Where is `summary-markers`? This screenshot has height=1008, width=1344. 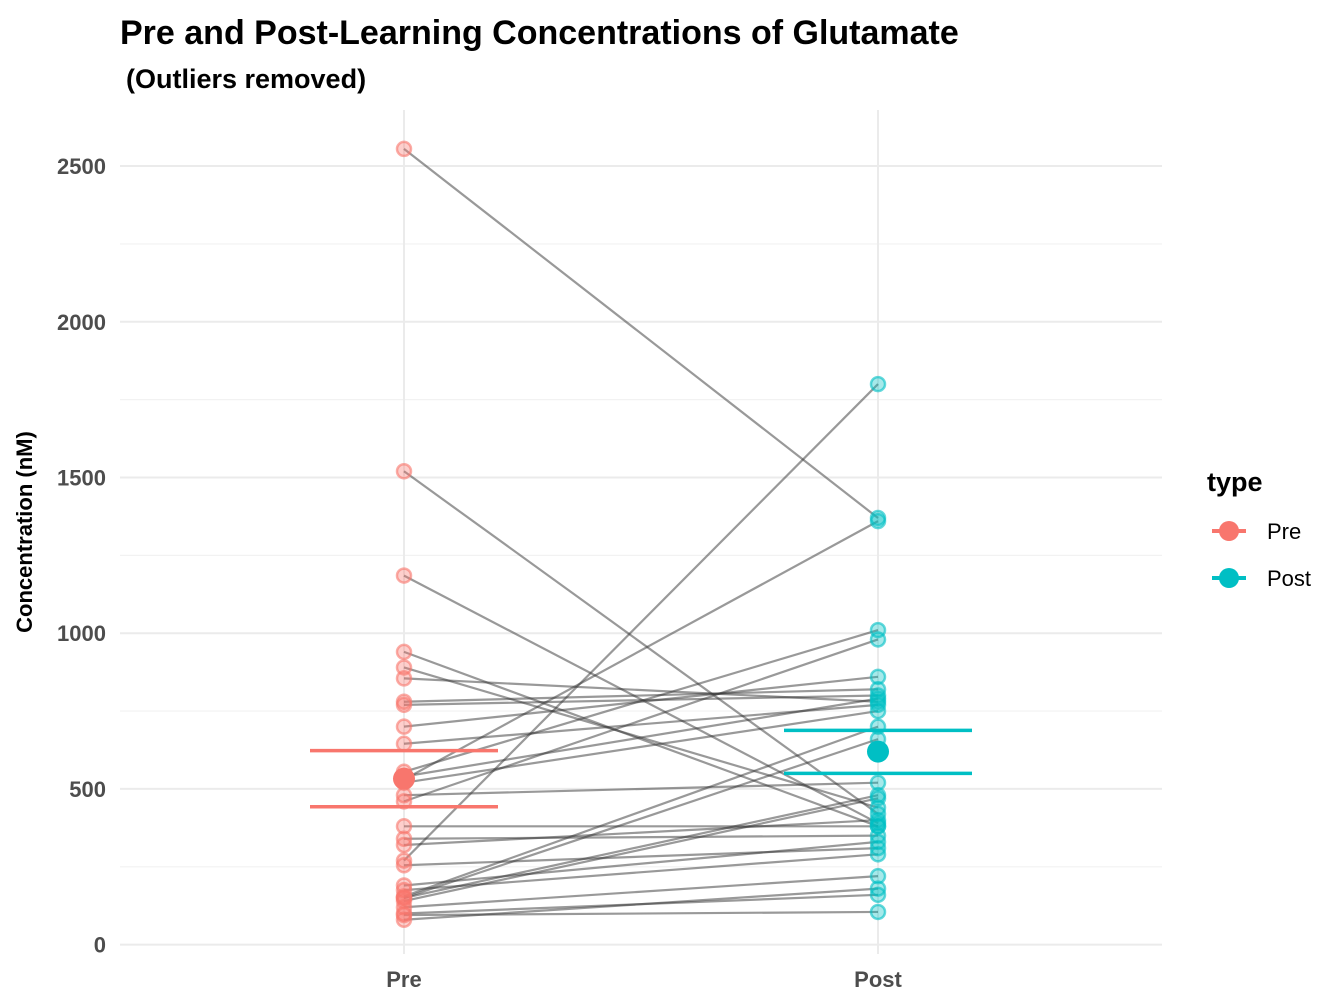 summary-markers is located at coordinates (641, 768).